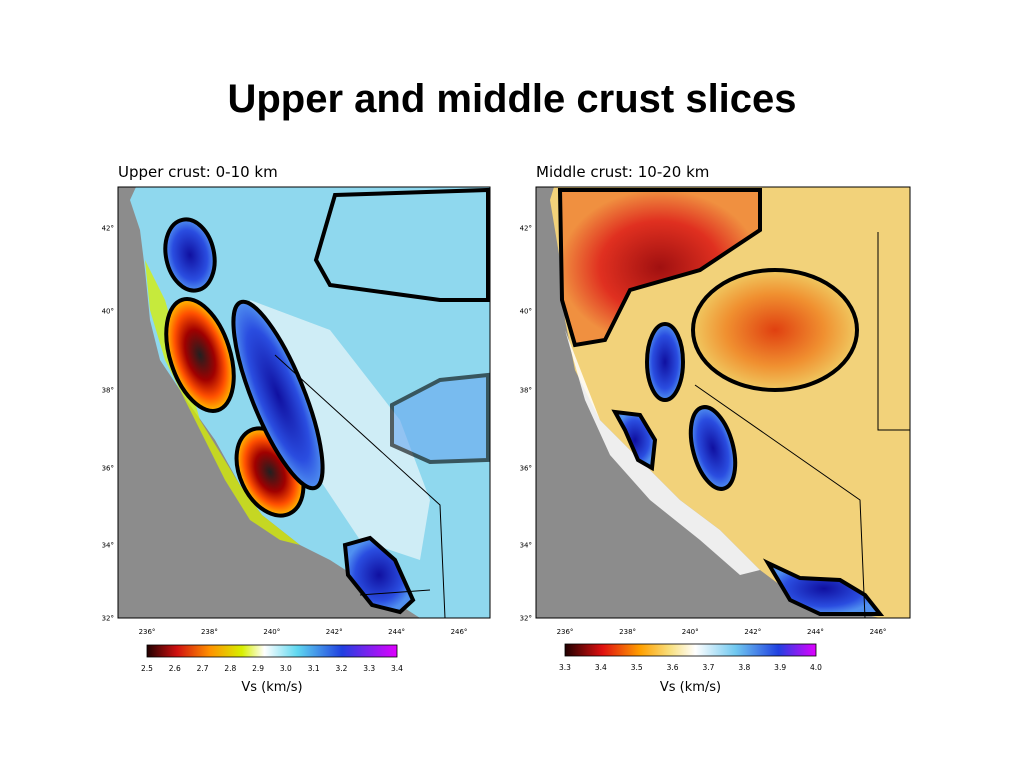 The image size is (1024, 768). Describe the element at coordinates (314, 668) in the screenshot. I see `colorbar-tick: 3.1` at that location.